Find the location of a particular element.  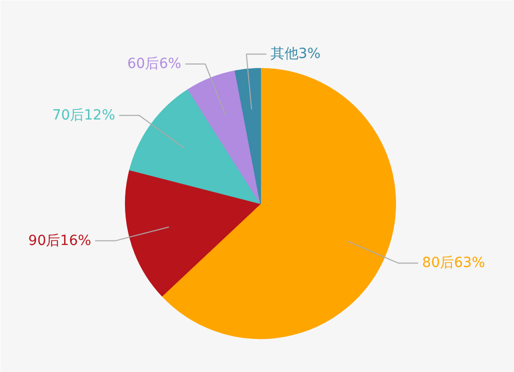

slice-label: 90后16% is located at coordinates (60, 240).